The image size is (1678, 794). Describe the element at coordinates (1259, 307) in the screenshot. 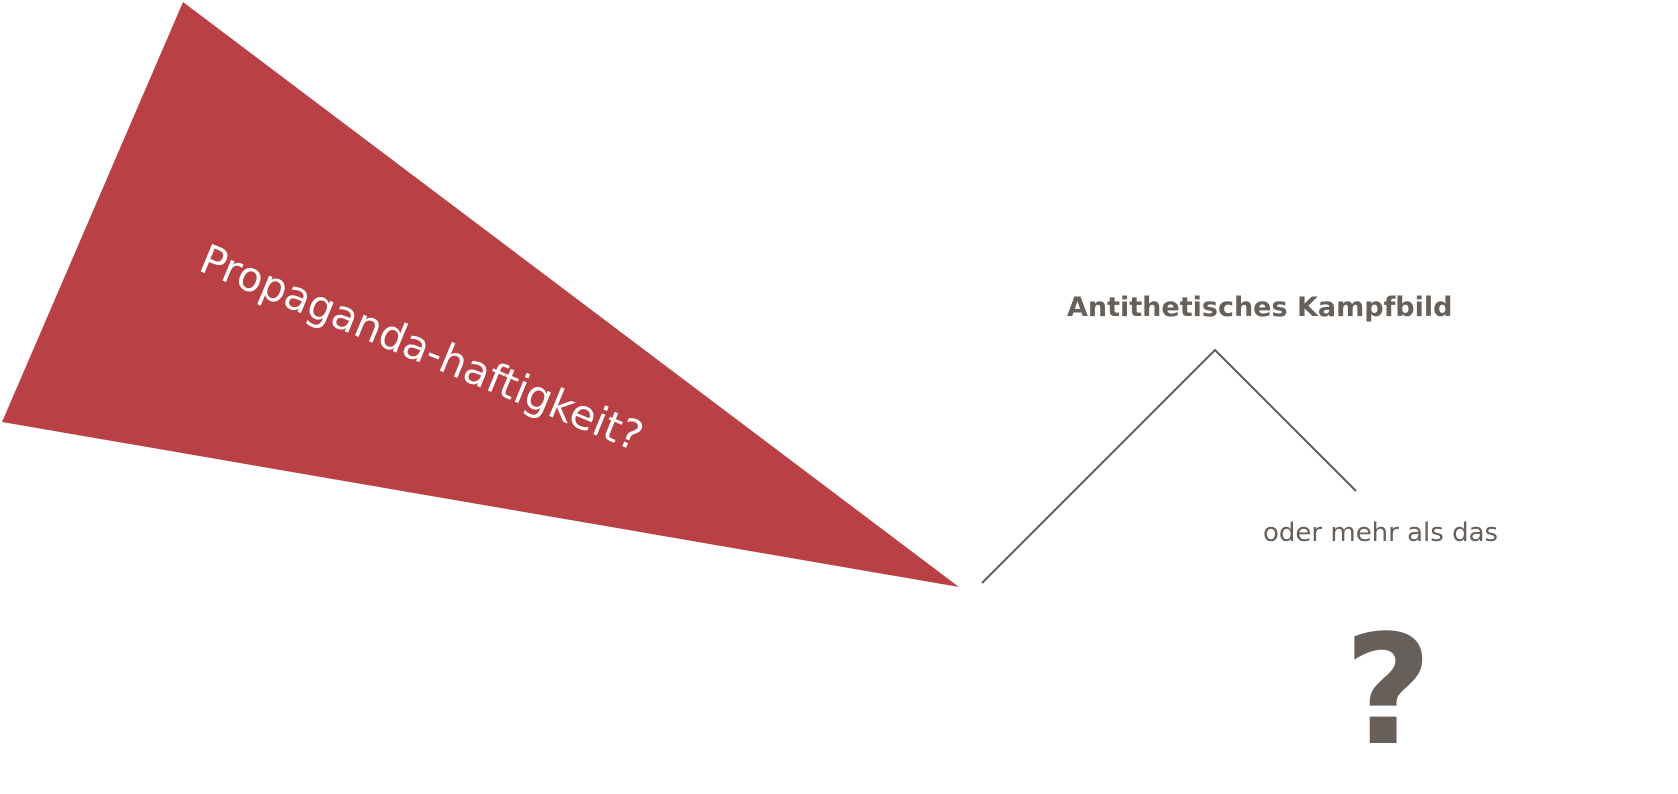

I see `branch-title: Antithetisches Kampfbild` at that location.